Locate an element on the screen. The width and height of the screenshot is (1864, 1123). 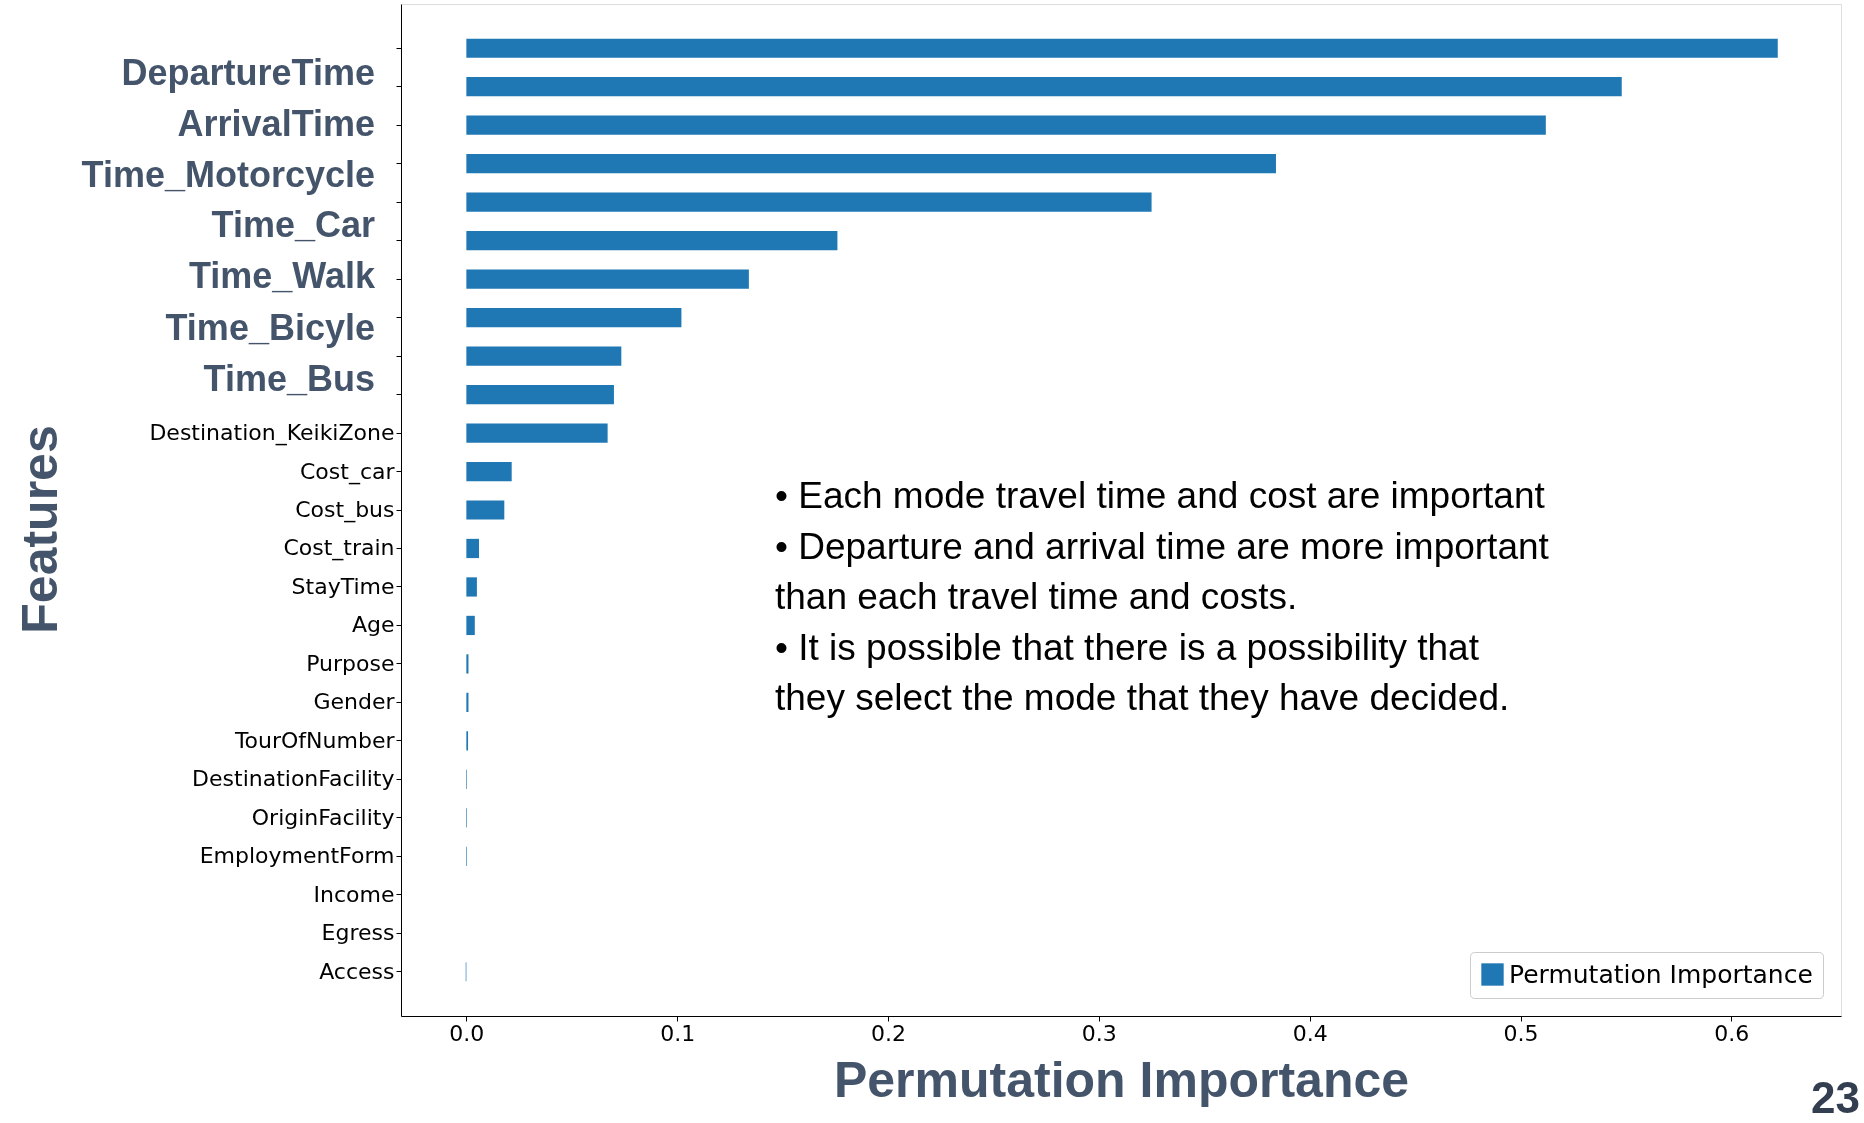
text: Time_Bicyle is located at coordinates (270, 327).